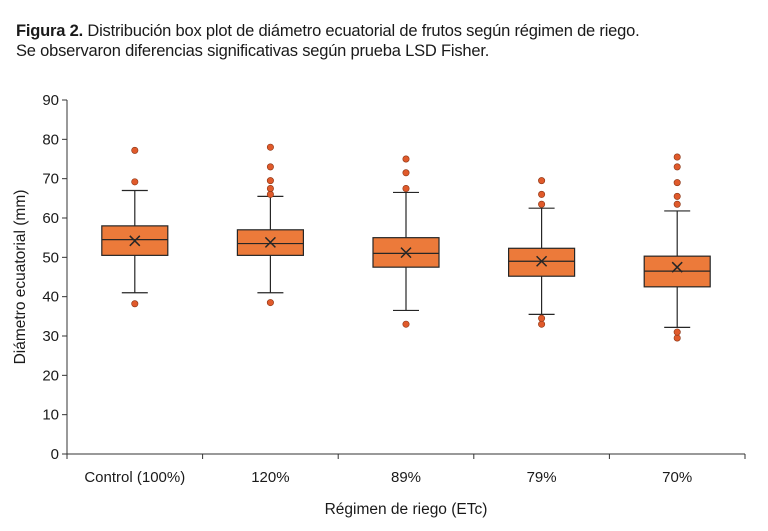  What do you see at coordinates (677, 477) in the screenshot?
I see `x-tick-label: 70%` at bounding box center [677, 477].